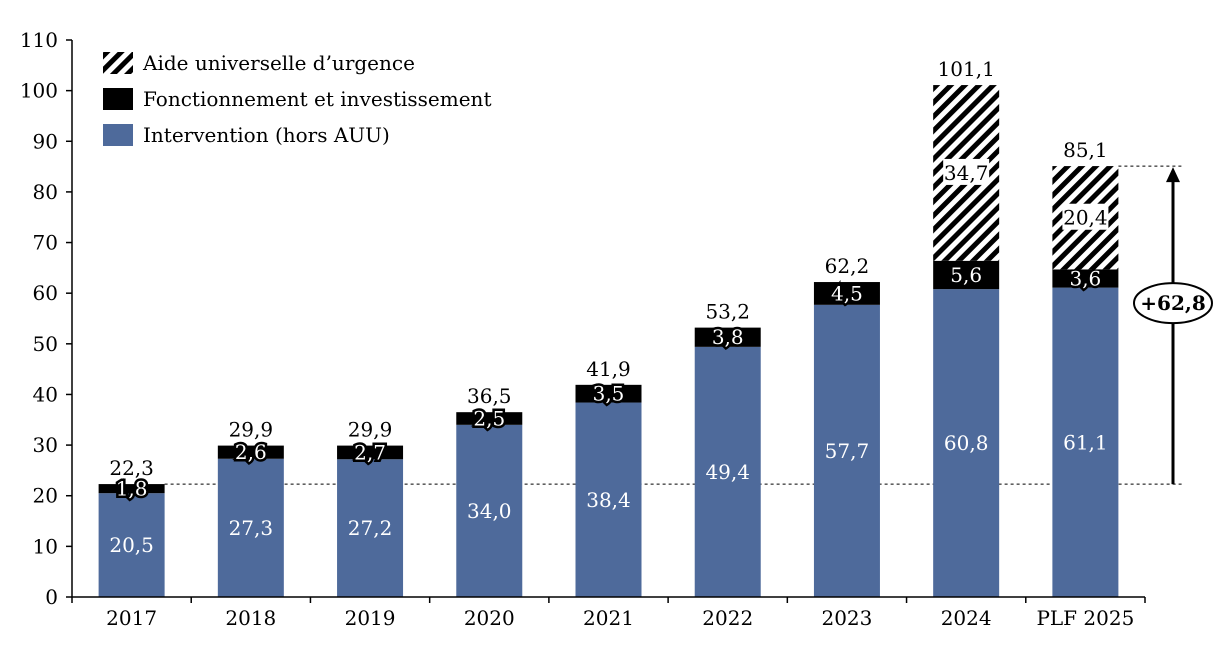  What do you see at coordinates (317, 99) in the screenshot?
I see `legend-label: Fonctionnement et investissement` at bounding box center [317, 99].